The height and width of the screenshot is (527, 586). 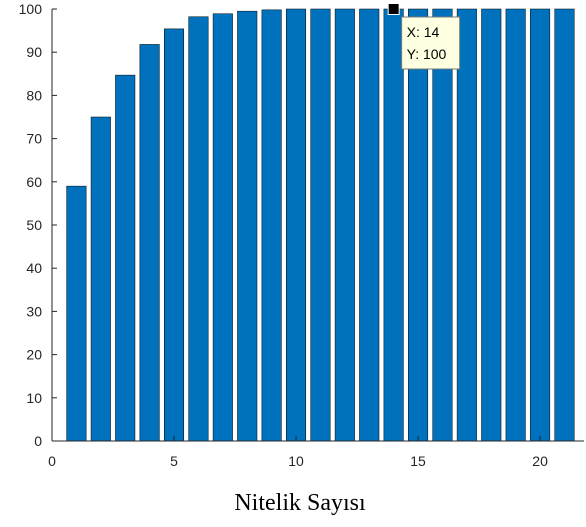 What do you see at coordinates (393, 9) in the screenshot?
I see `datatip-marker` at bounding box center [393, 9].